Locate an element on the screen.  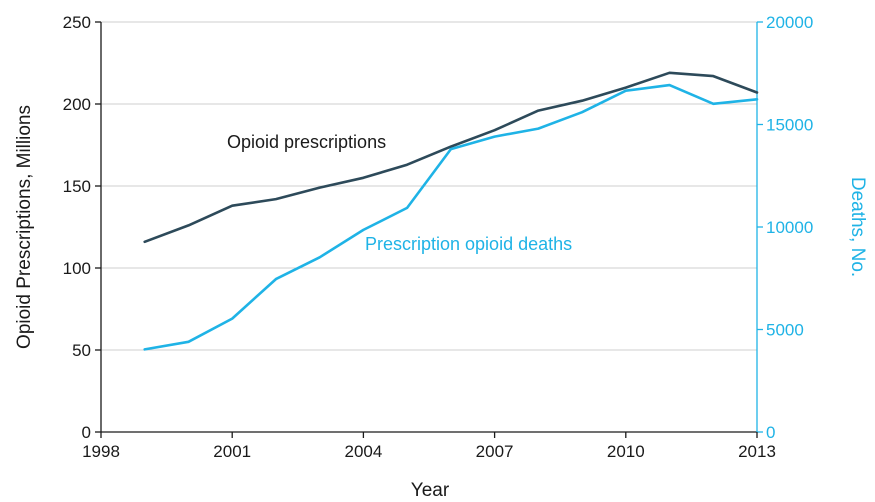
x-tick-label: 1998 is located at coordinates (101, 451).